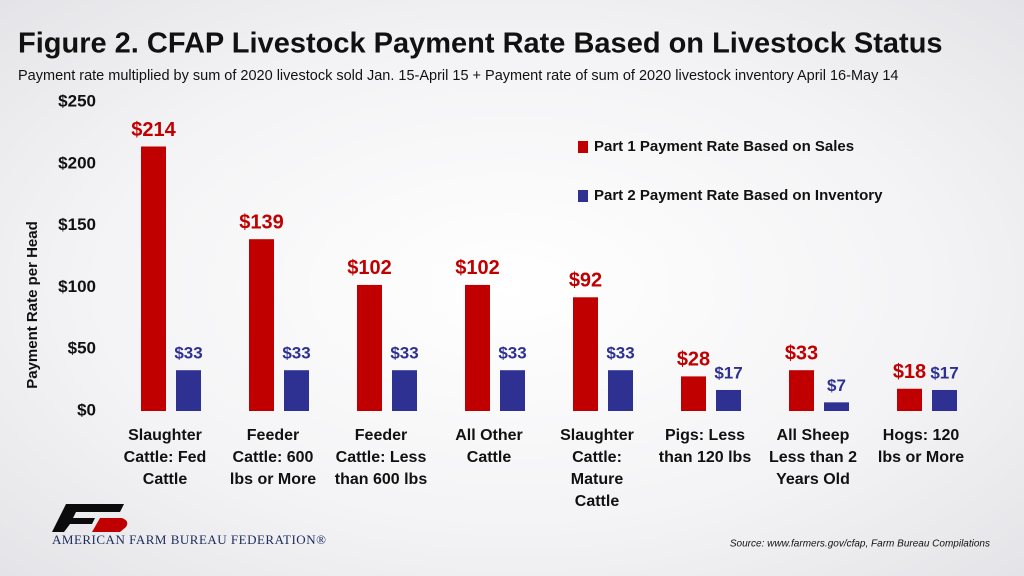  I want to click on value-label: $7, so click(836, 385).